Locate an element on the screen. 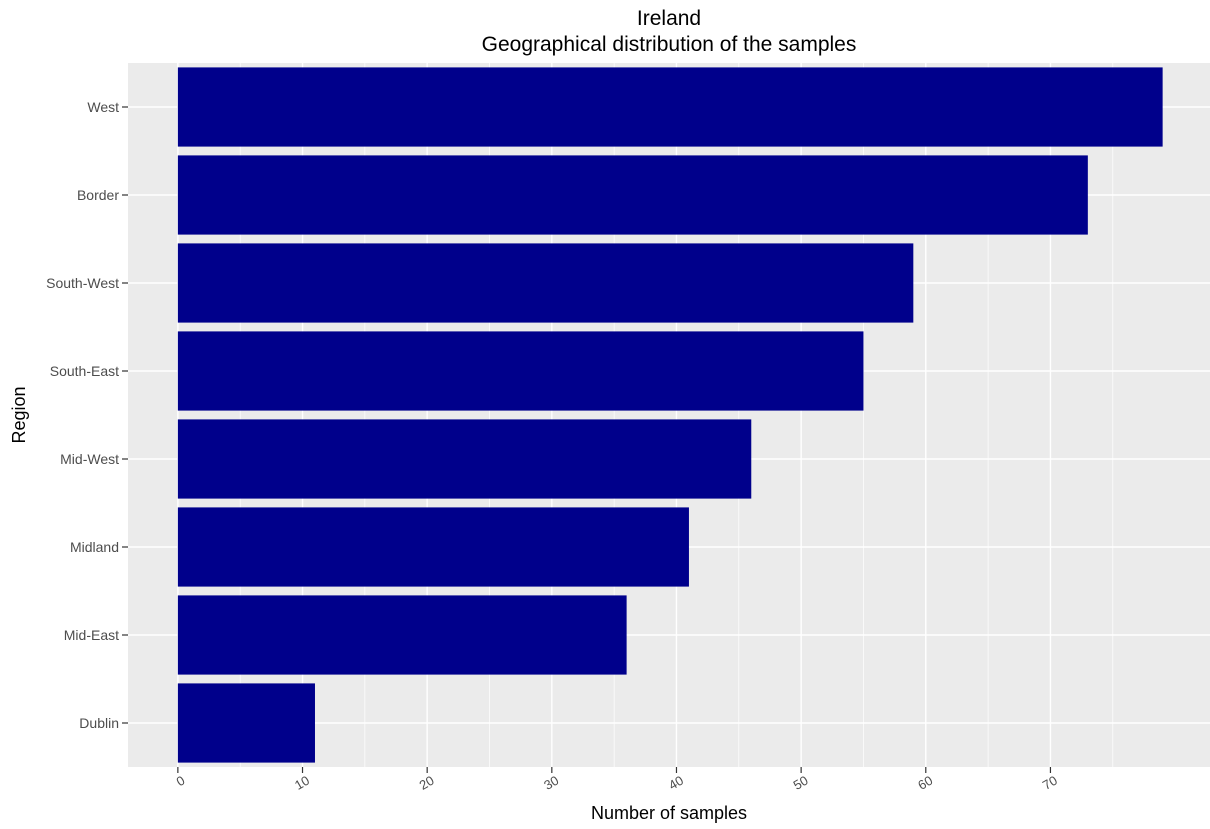 The image size is (1210, 829). y-tick-label: West is located at coordinates (103, 107).